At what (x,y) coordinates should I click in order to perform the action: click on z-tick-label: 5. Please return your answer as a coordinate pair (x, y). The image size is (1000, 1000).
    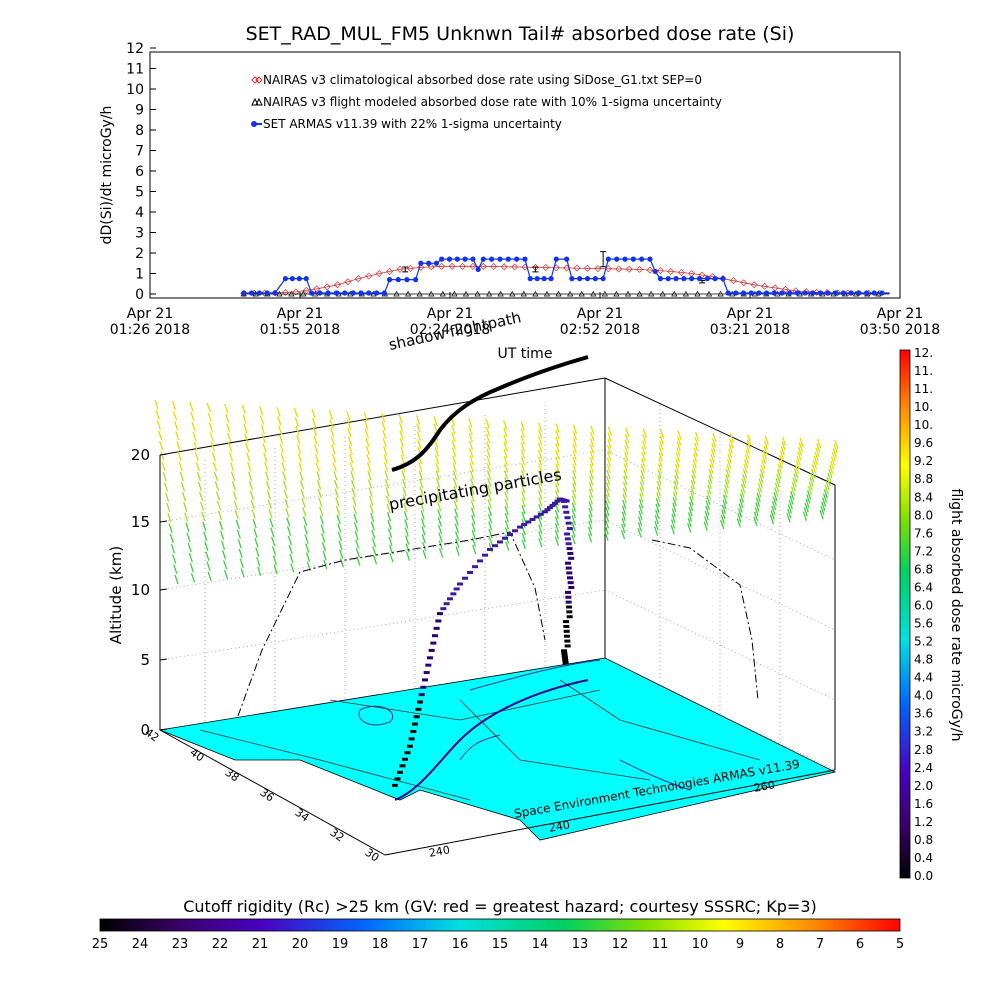
    Looking at the image, I should click on (145, 660).